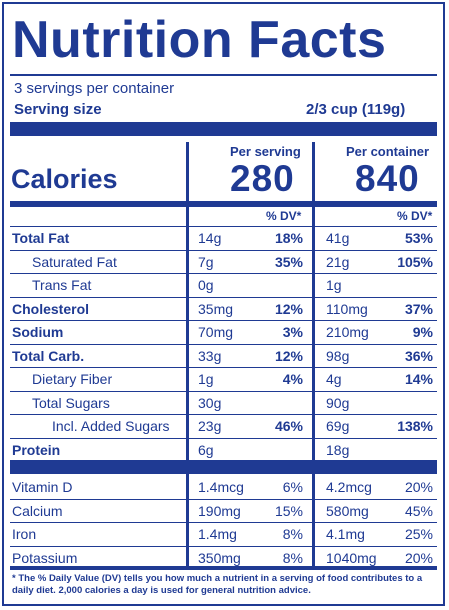 This screenshot has width=449, height=610. I want to click on serving-amount: 7g, so click(206, 261).